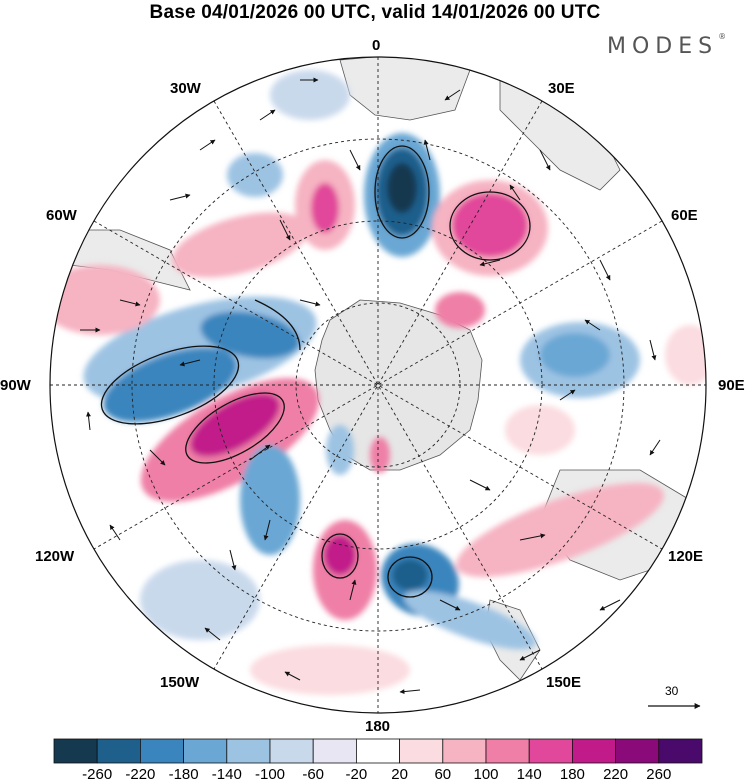  What do you see at coordinates (529, 774) in the screenshot?
I see `colorbar-tick-label: 140` at bounding box center [529, 774].